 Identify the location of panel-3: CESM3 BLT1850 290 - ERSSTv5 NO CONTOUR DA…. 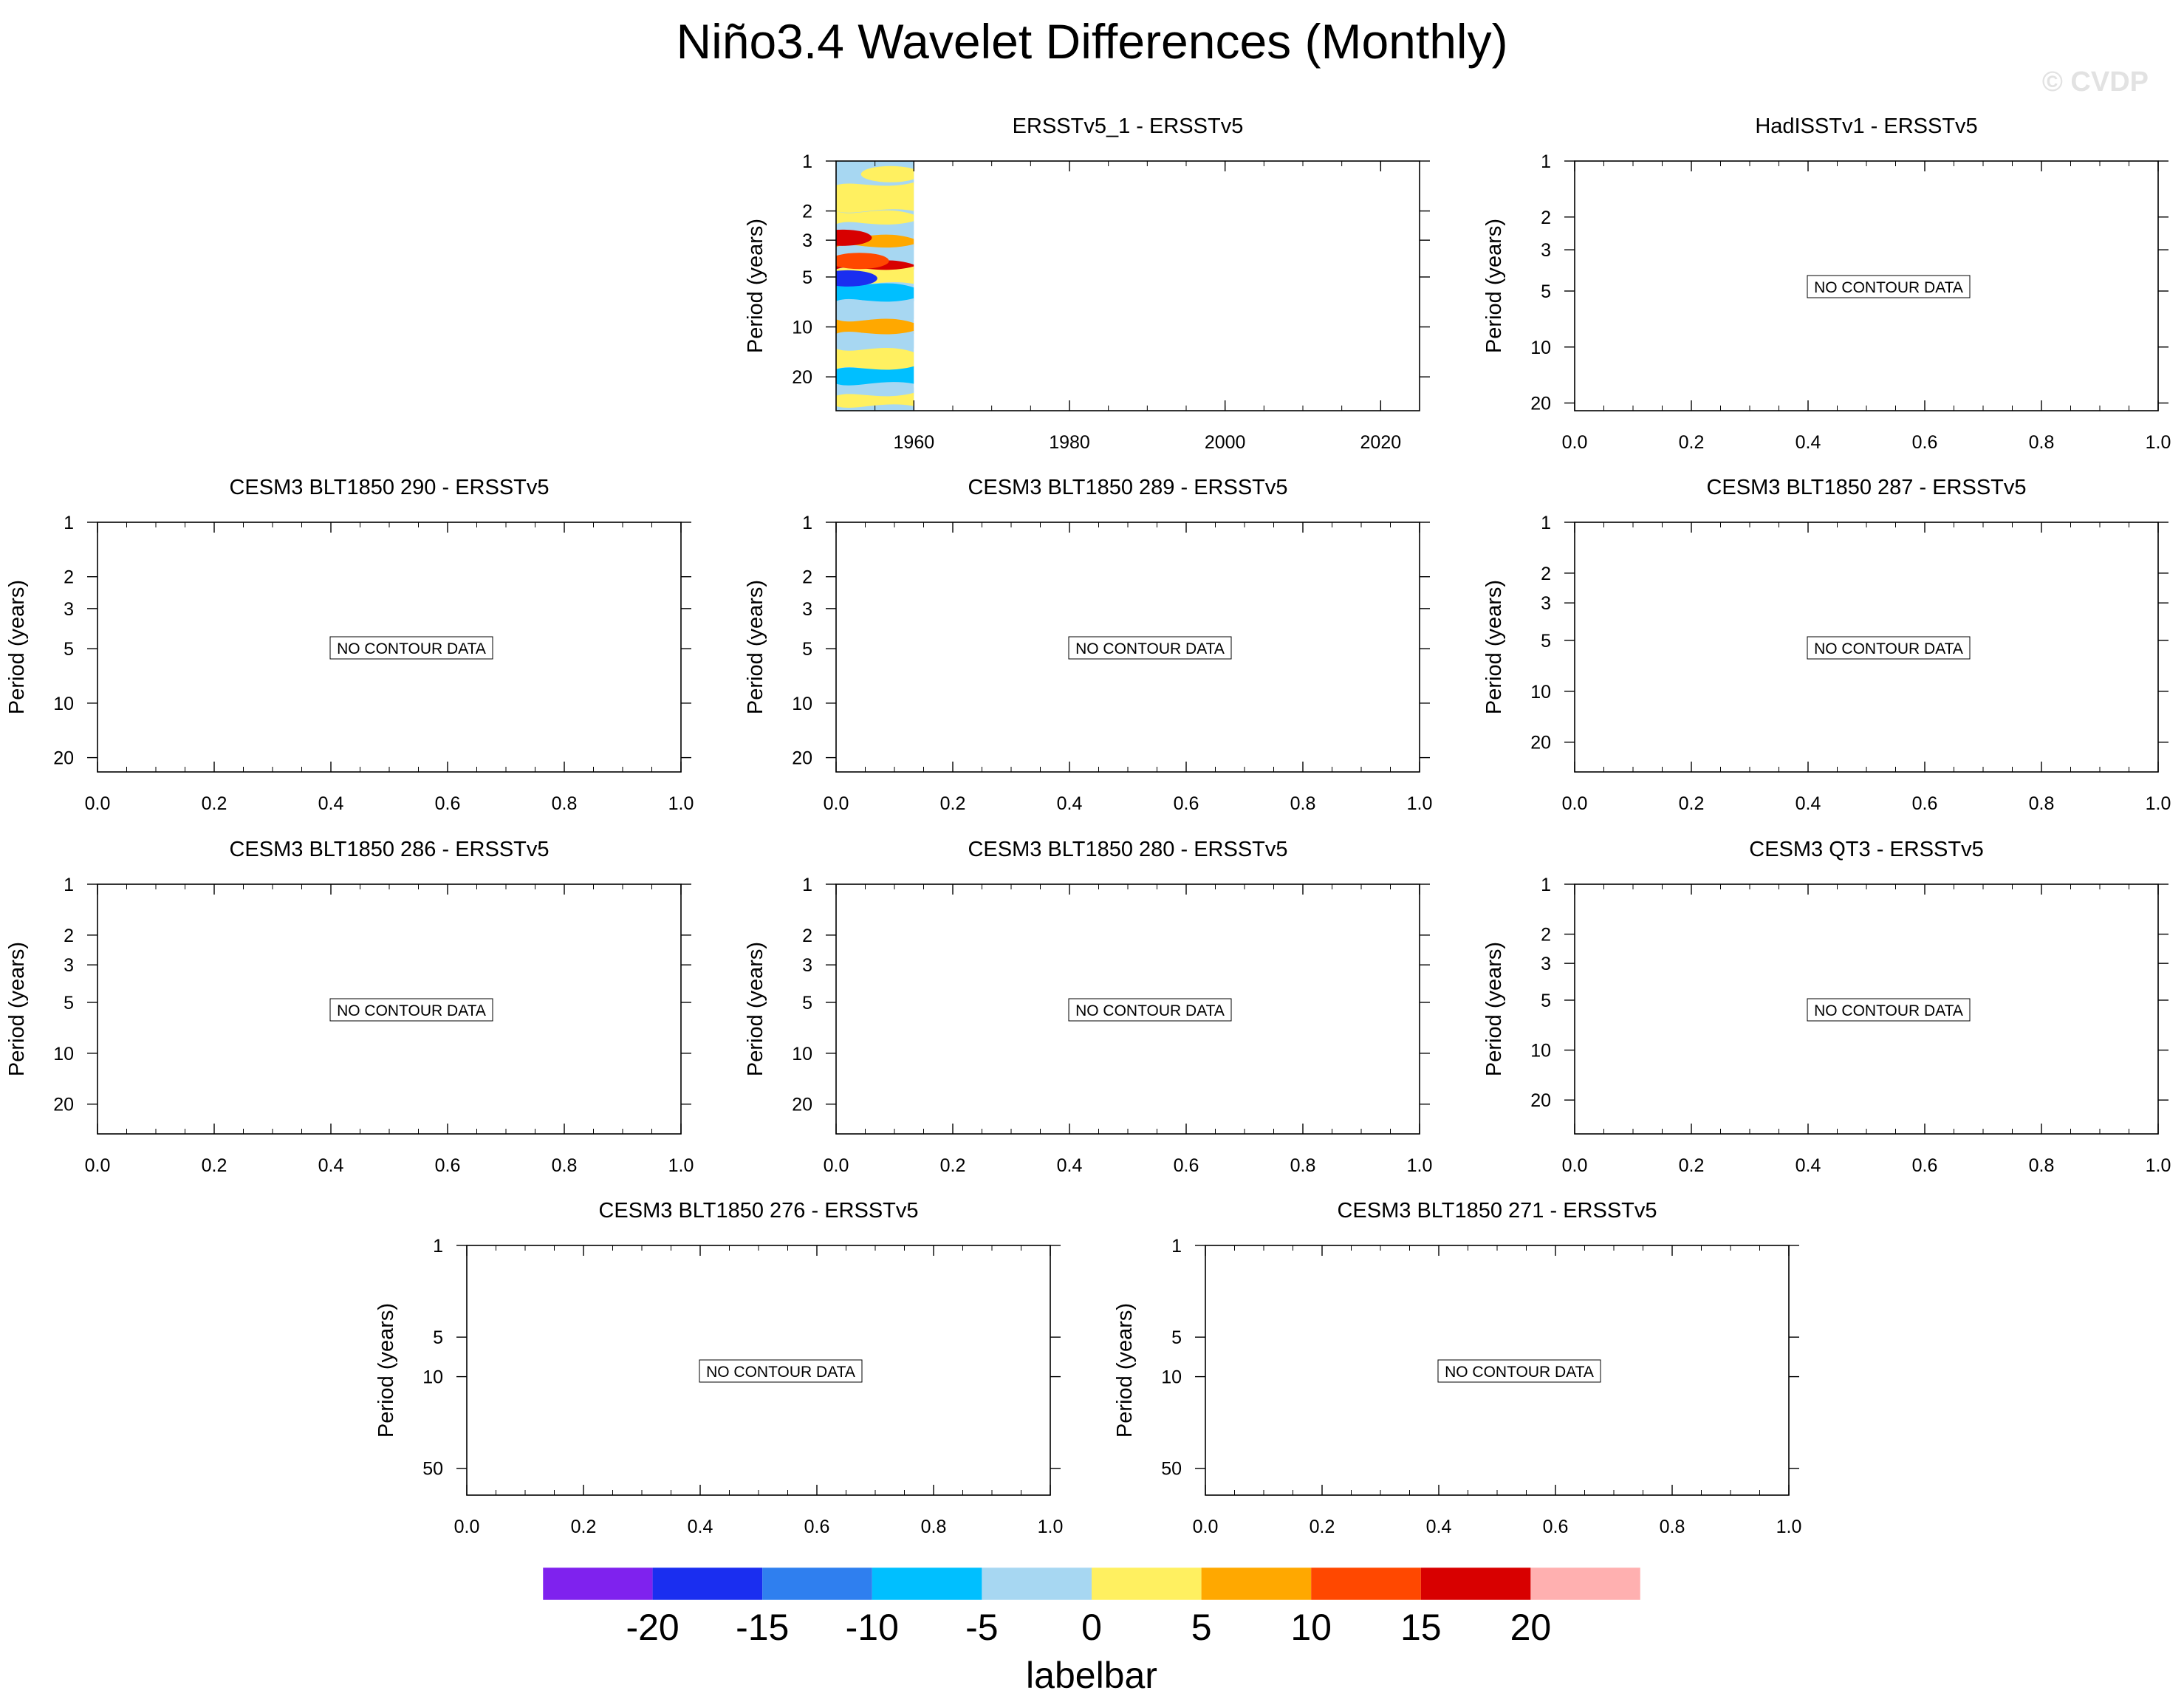
(349, 645).